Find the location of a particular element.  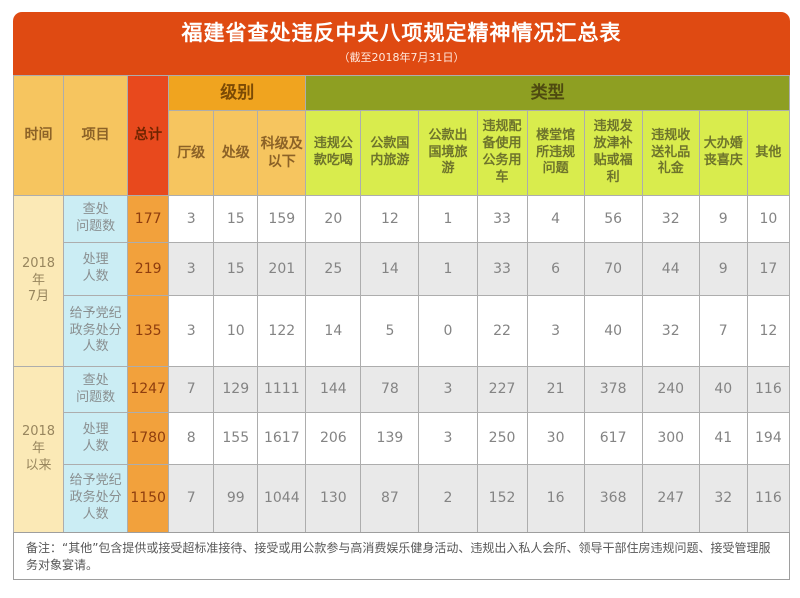

total-value-cell: 1780 is located at coordinates (148, 438).